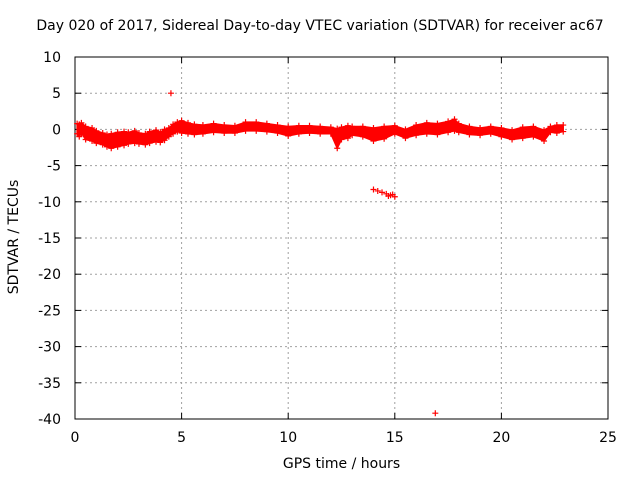 The height and width of the screenshot is (480, 640). I want to click on x-tick-label: 25, so click(608, 438).